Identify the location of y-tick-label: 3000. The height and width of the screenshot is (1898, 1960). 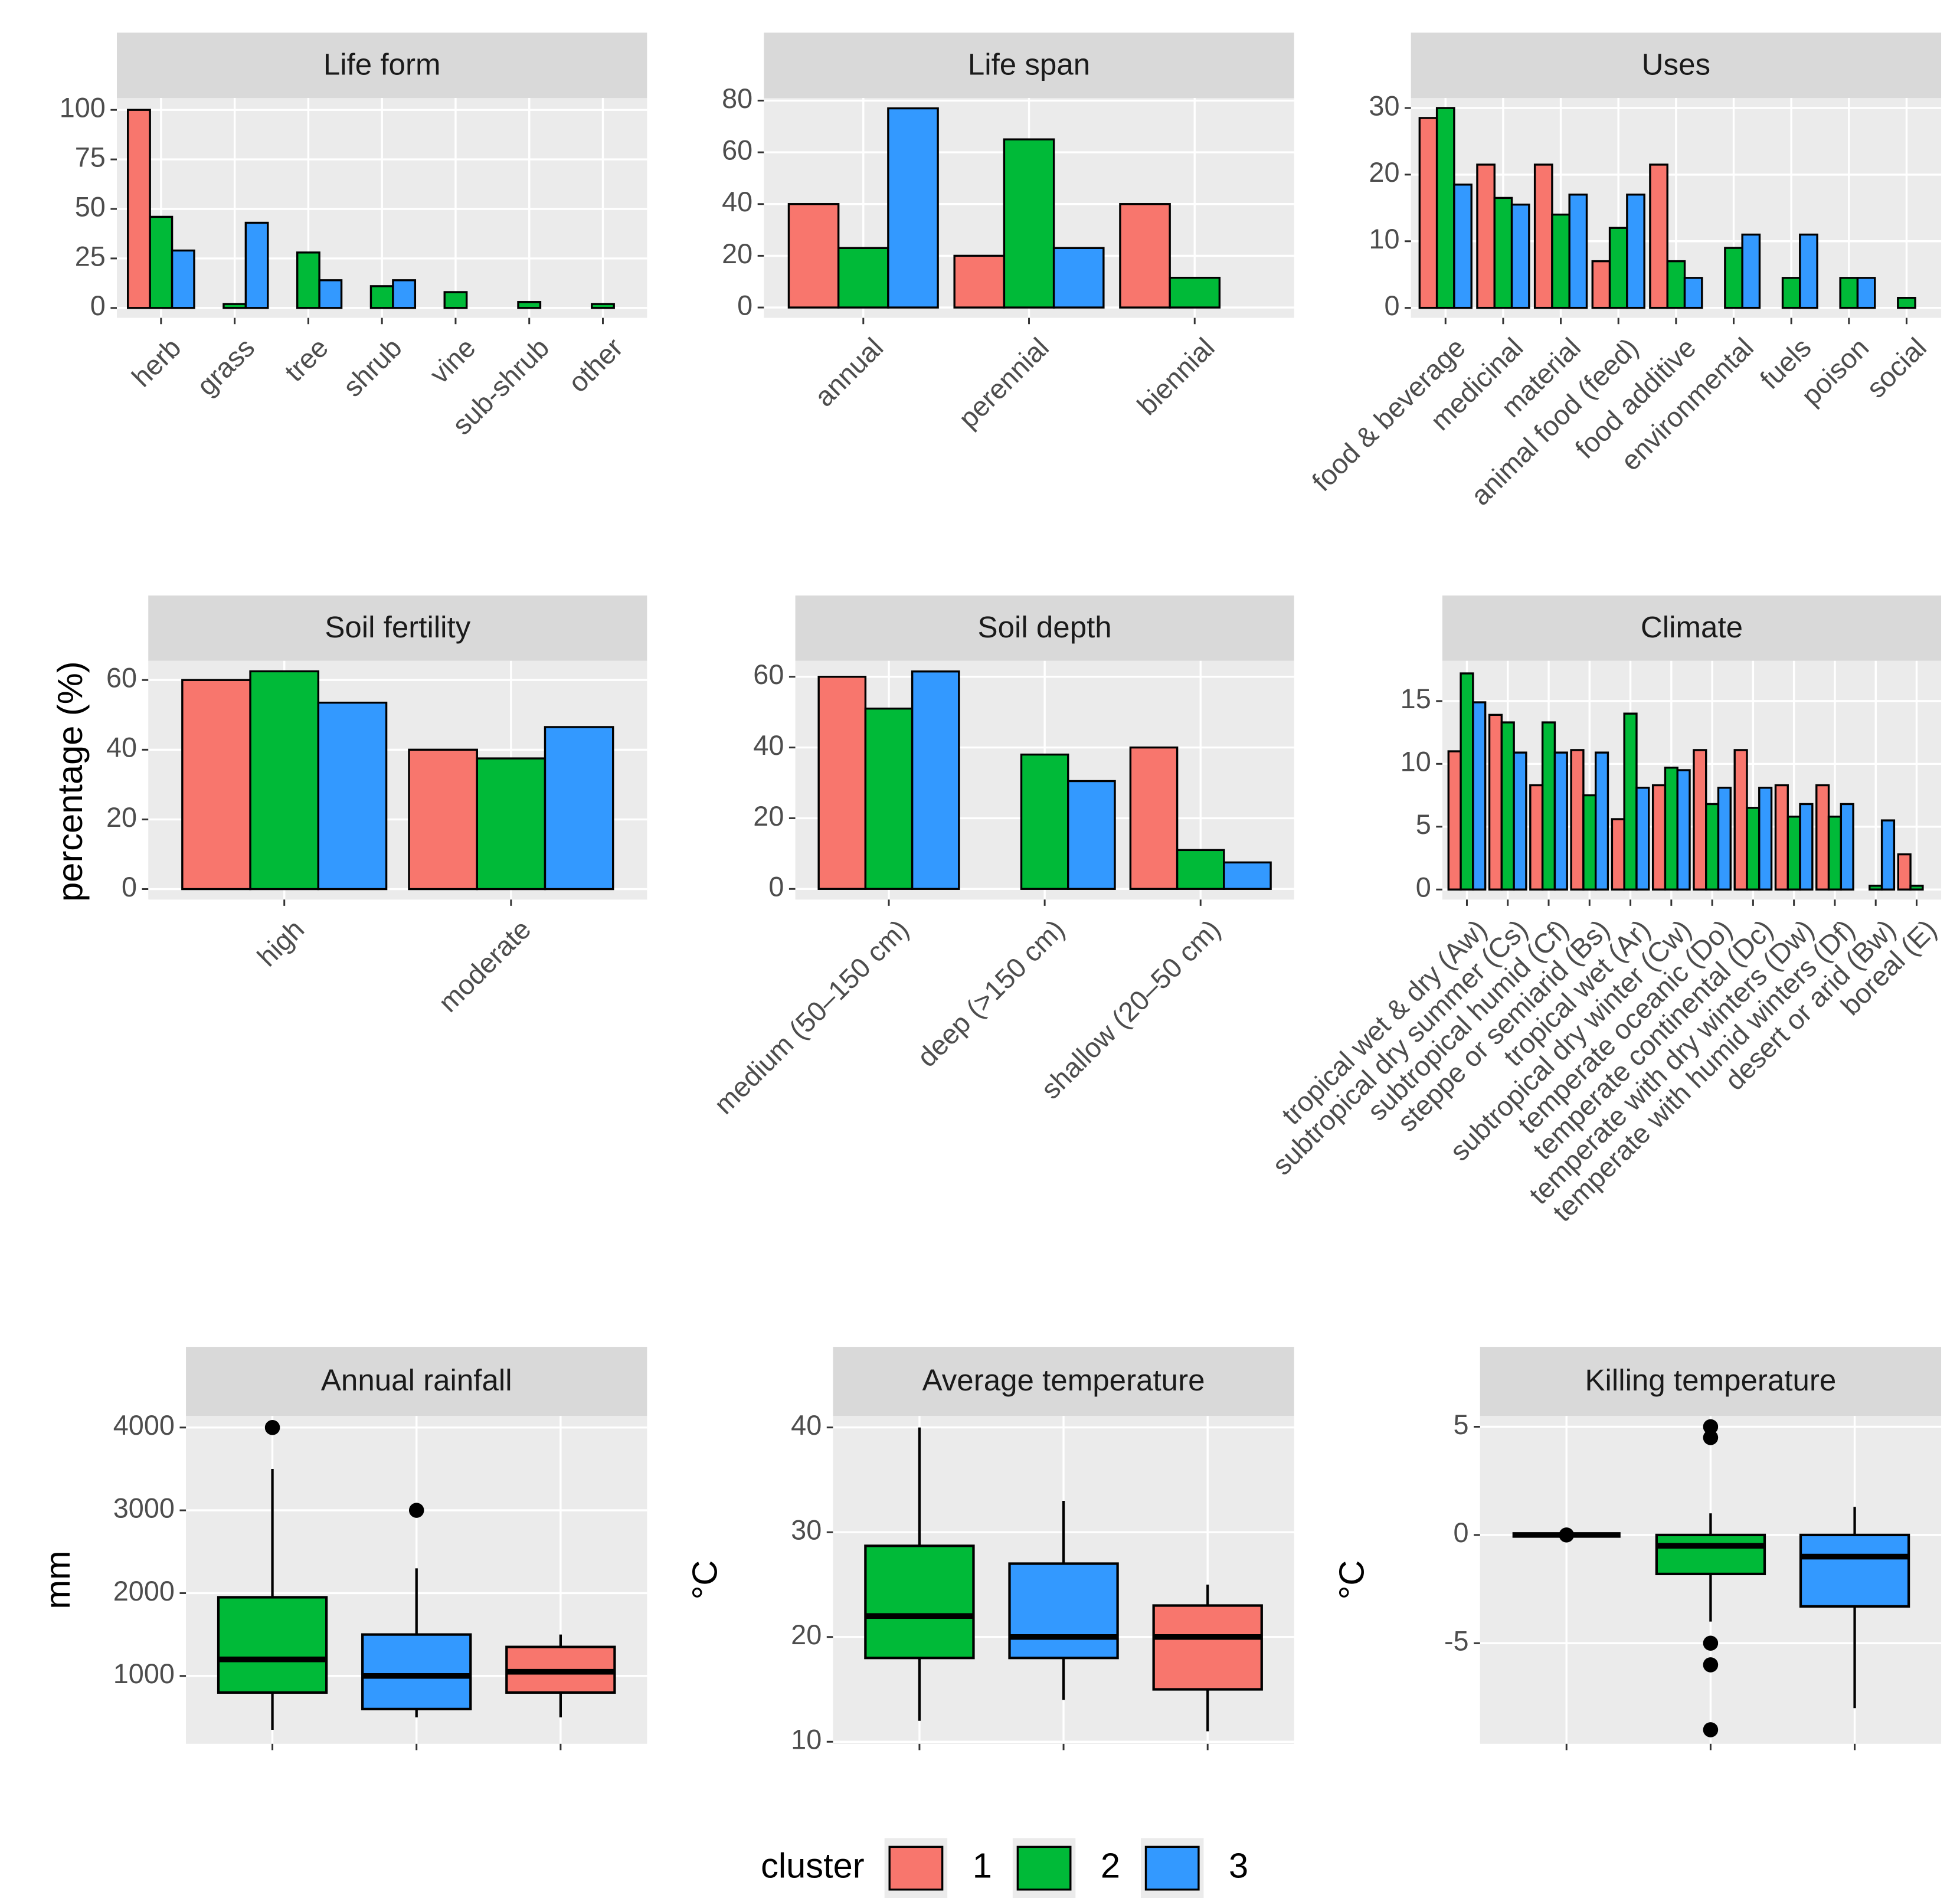
(144, 1509).